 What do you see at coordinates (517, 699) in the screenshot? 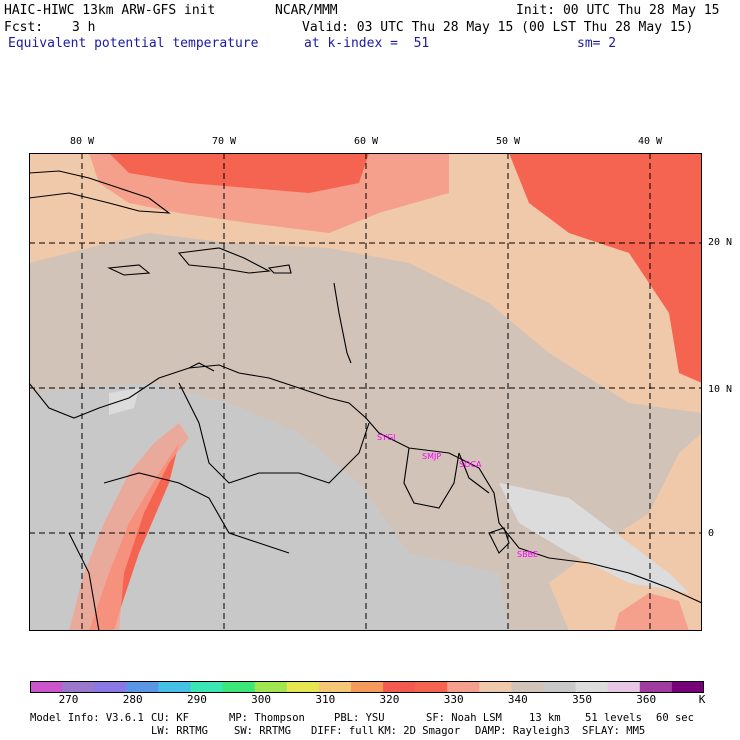
I see `colorbar-tick-label: 340` at bounding box center [517, 699].